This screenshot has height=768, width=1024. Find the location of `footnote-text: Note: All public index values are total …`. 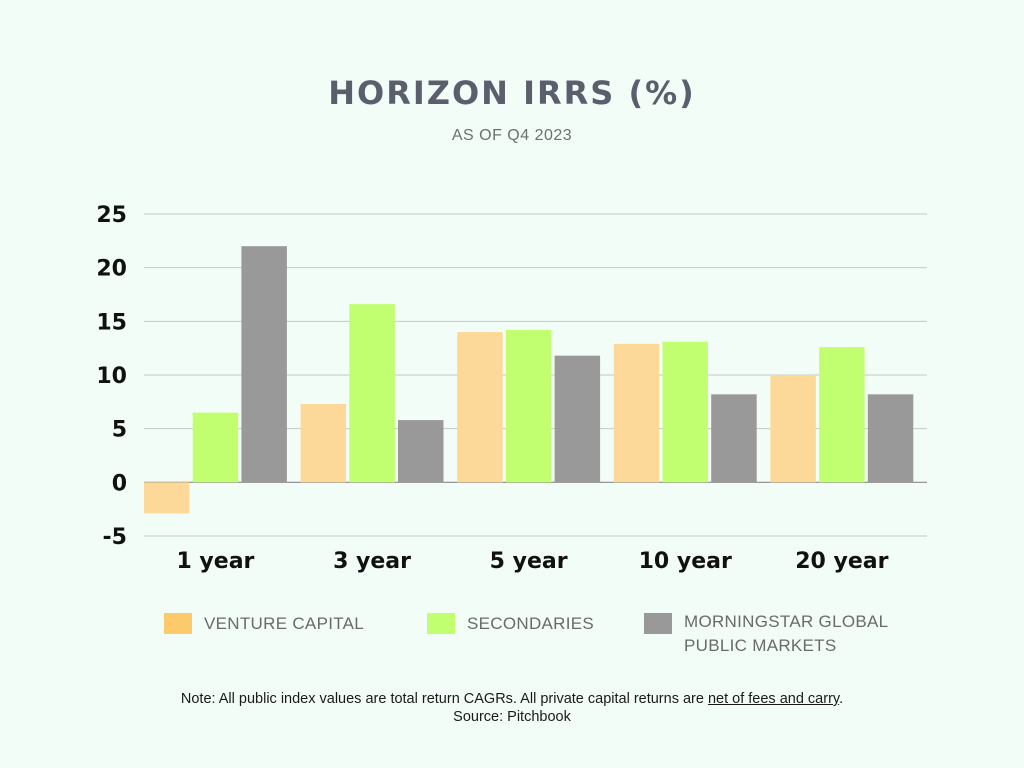

footnote-text: Note: All public index values are total … is located at coordinates (512, 699).